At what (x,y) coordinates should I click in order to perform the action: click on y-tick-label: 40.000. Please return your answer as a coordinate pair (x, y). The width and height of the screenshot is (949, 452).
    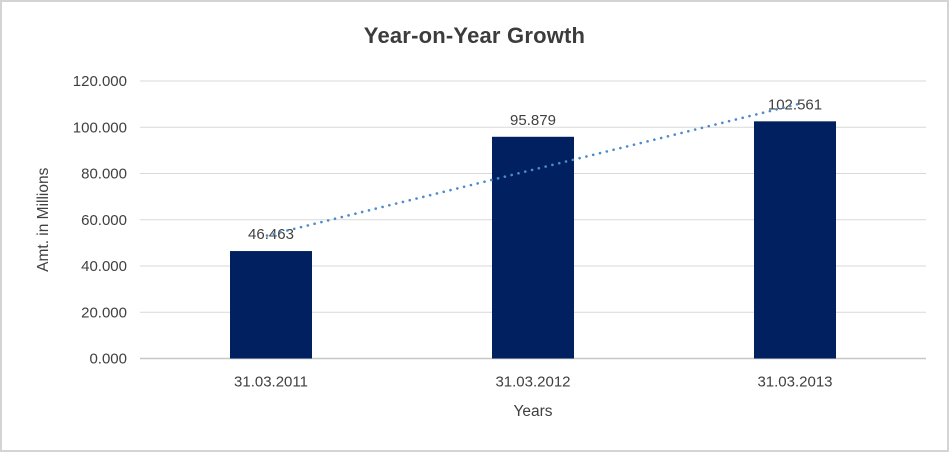
    Looking at the image, I should click on (104, 266).